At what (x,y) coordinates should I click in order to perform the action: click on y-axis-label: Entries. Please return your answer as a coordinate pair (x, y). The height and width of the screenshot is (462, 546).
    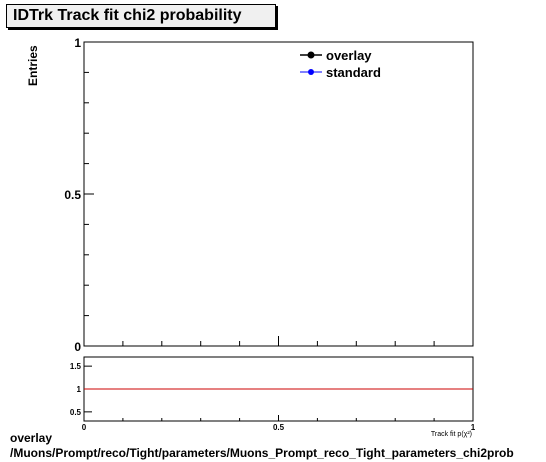
    Looking at the image, I should click on (33, 65).